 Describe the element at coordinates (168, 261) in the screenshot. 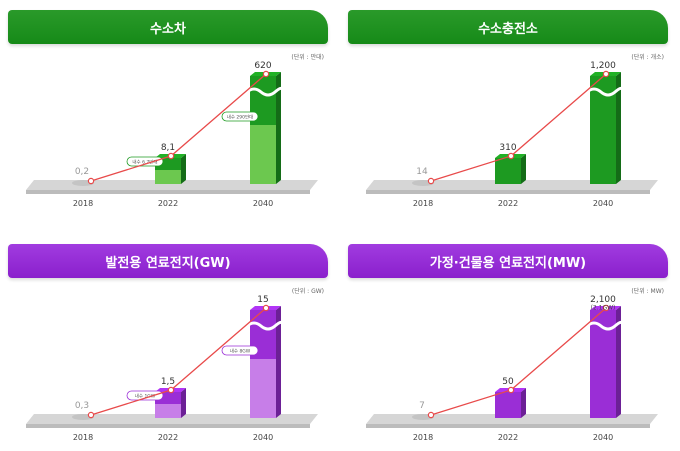

I see `chart-title: 발전용 연료전지(GW)` at that location.